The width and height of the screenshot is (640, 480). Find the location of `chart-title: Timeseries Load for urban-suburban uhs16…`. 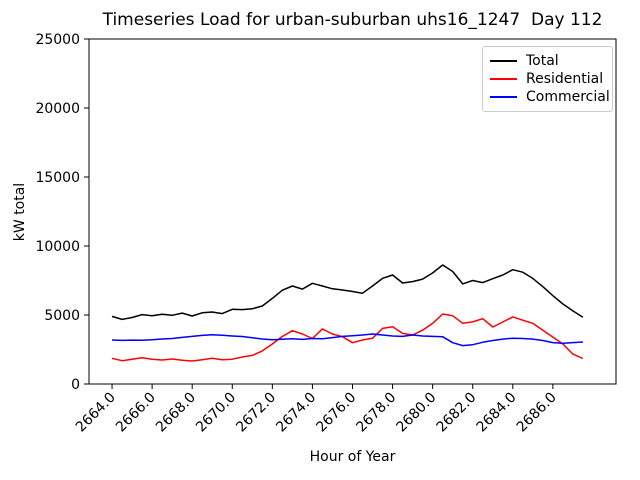

chart-title: Timeseries Load for urban-suburban uhs16… is located at coordinates (352, 20).